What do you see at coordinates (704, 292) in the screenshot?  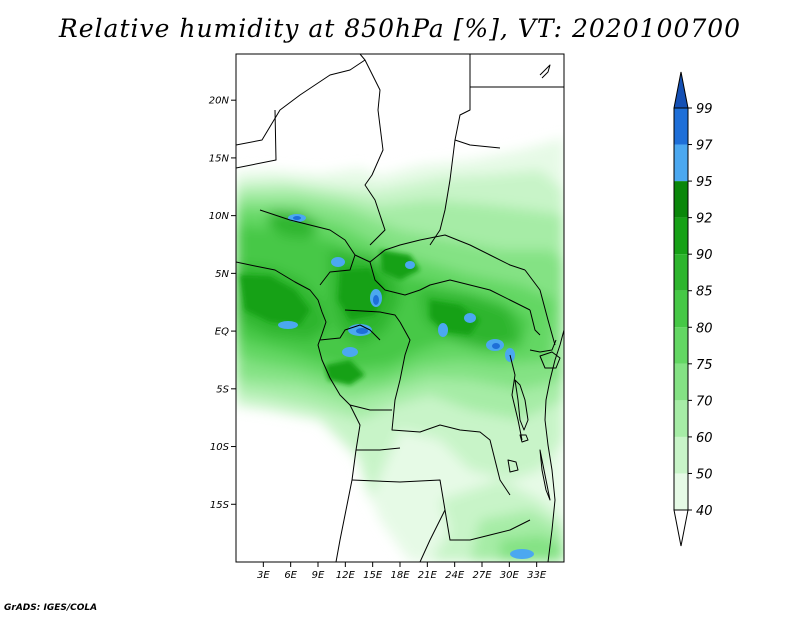 I see `colorbar-level-label: 85` at bounding box center [704, 292].